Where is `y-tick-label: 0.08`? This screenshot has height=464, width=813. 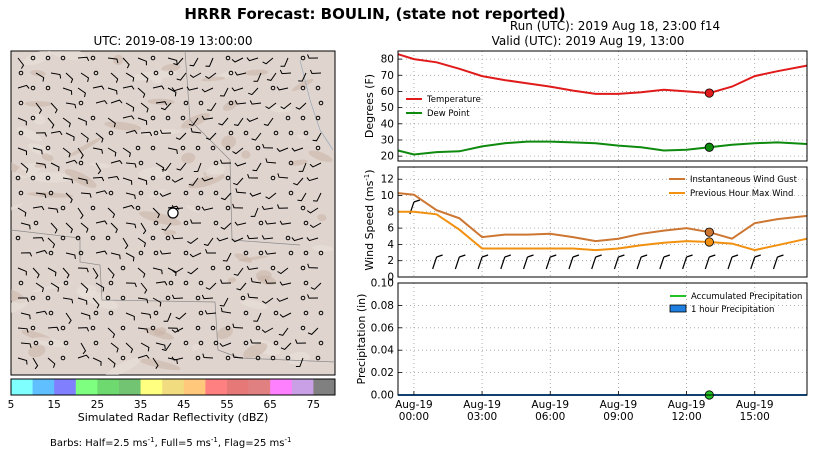
y-tick-label: 0.08 is located at coordinates (382, 306).